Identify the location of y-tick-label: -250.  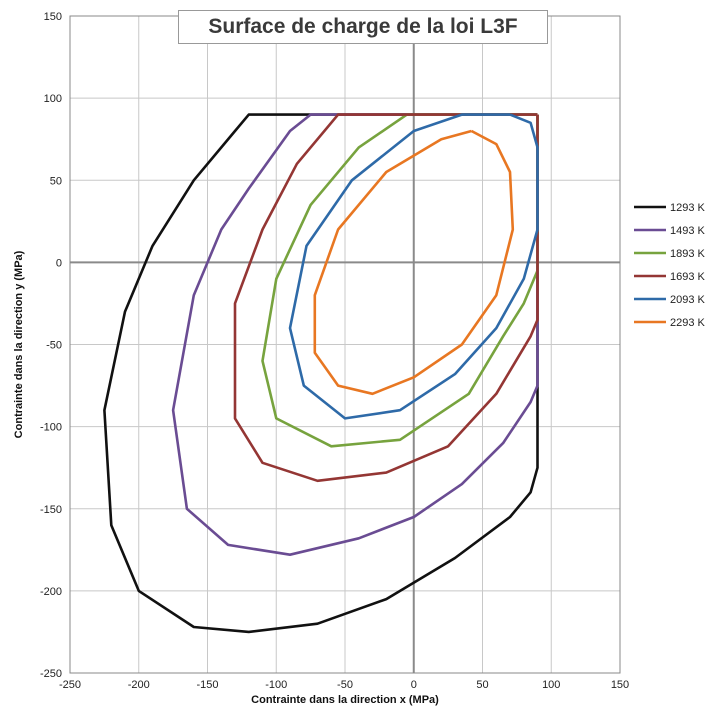
(51, 674).